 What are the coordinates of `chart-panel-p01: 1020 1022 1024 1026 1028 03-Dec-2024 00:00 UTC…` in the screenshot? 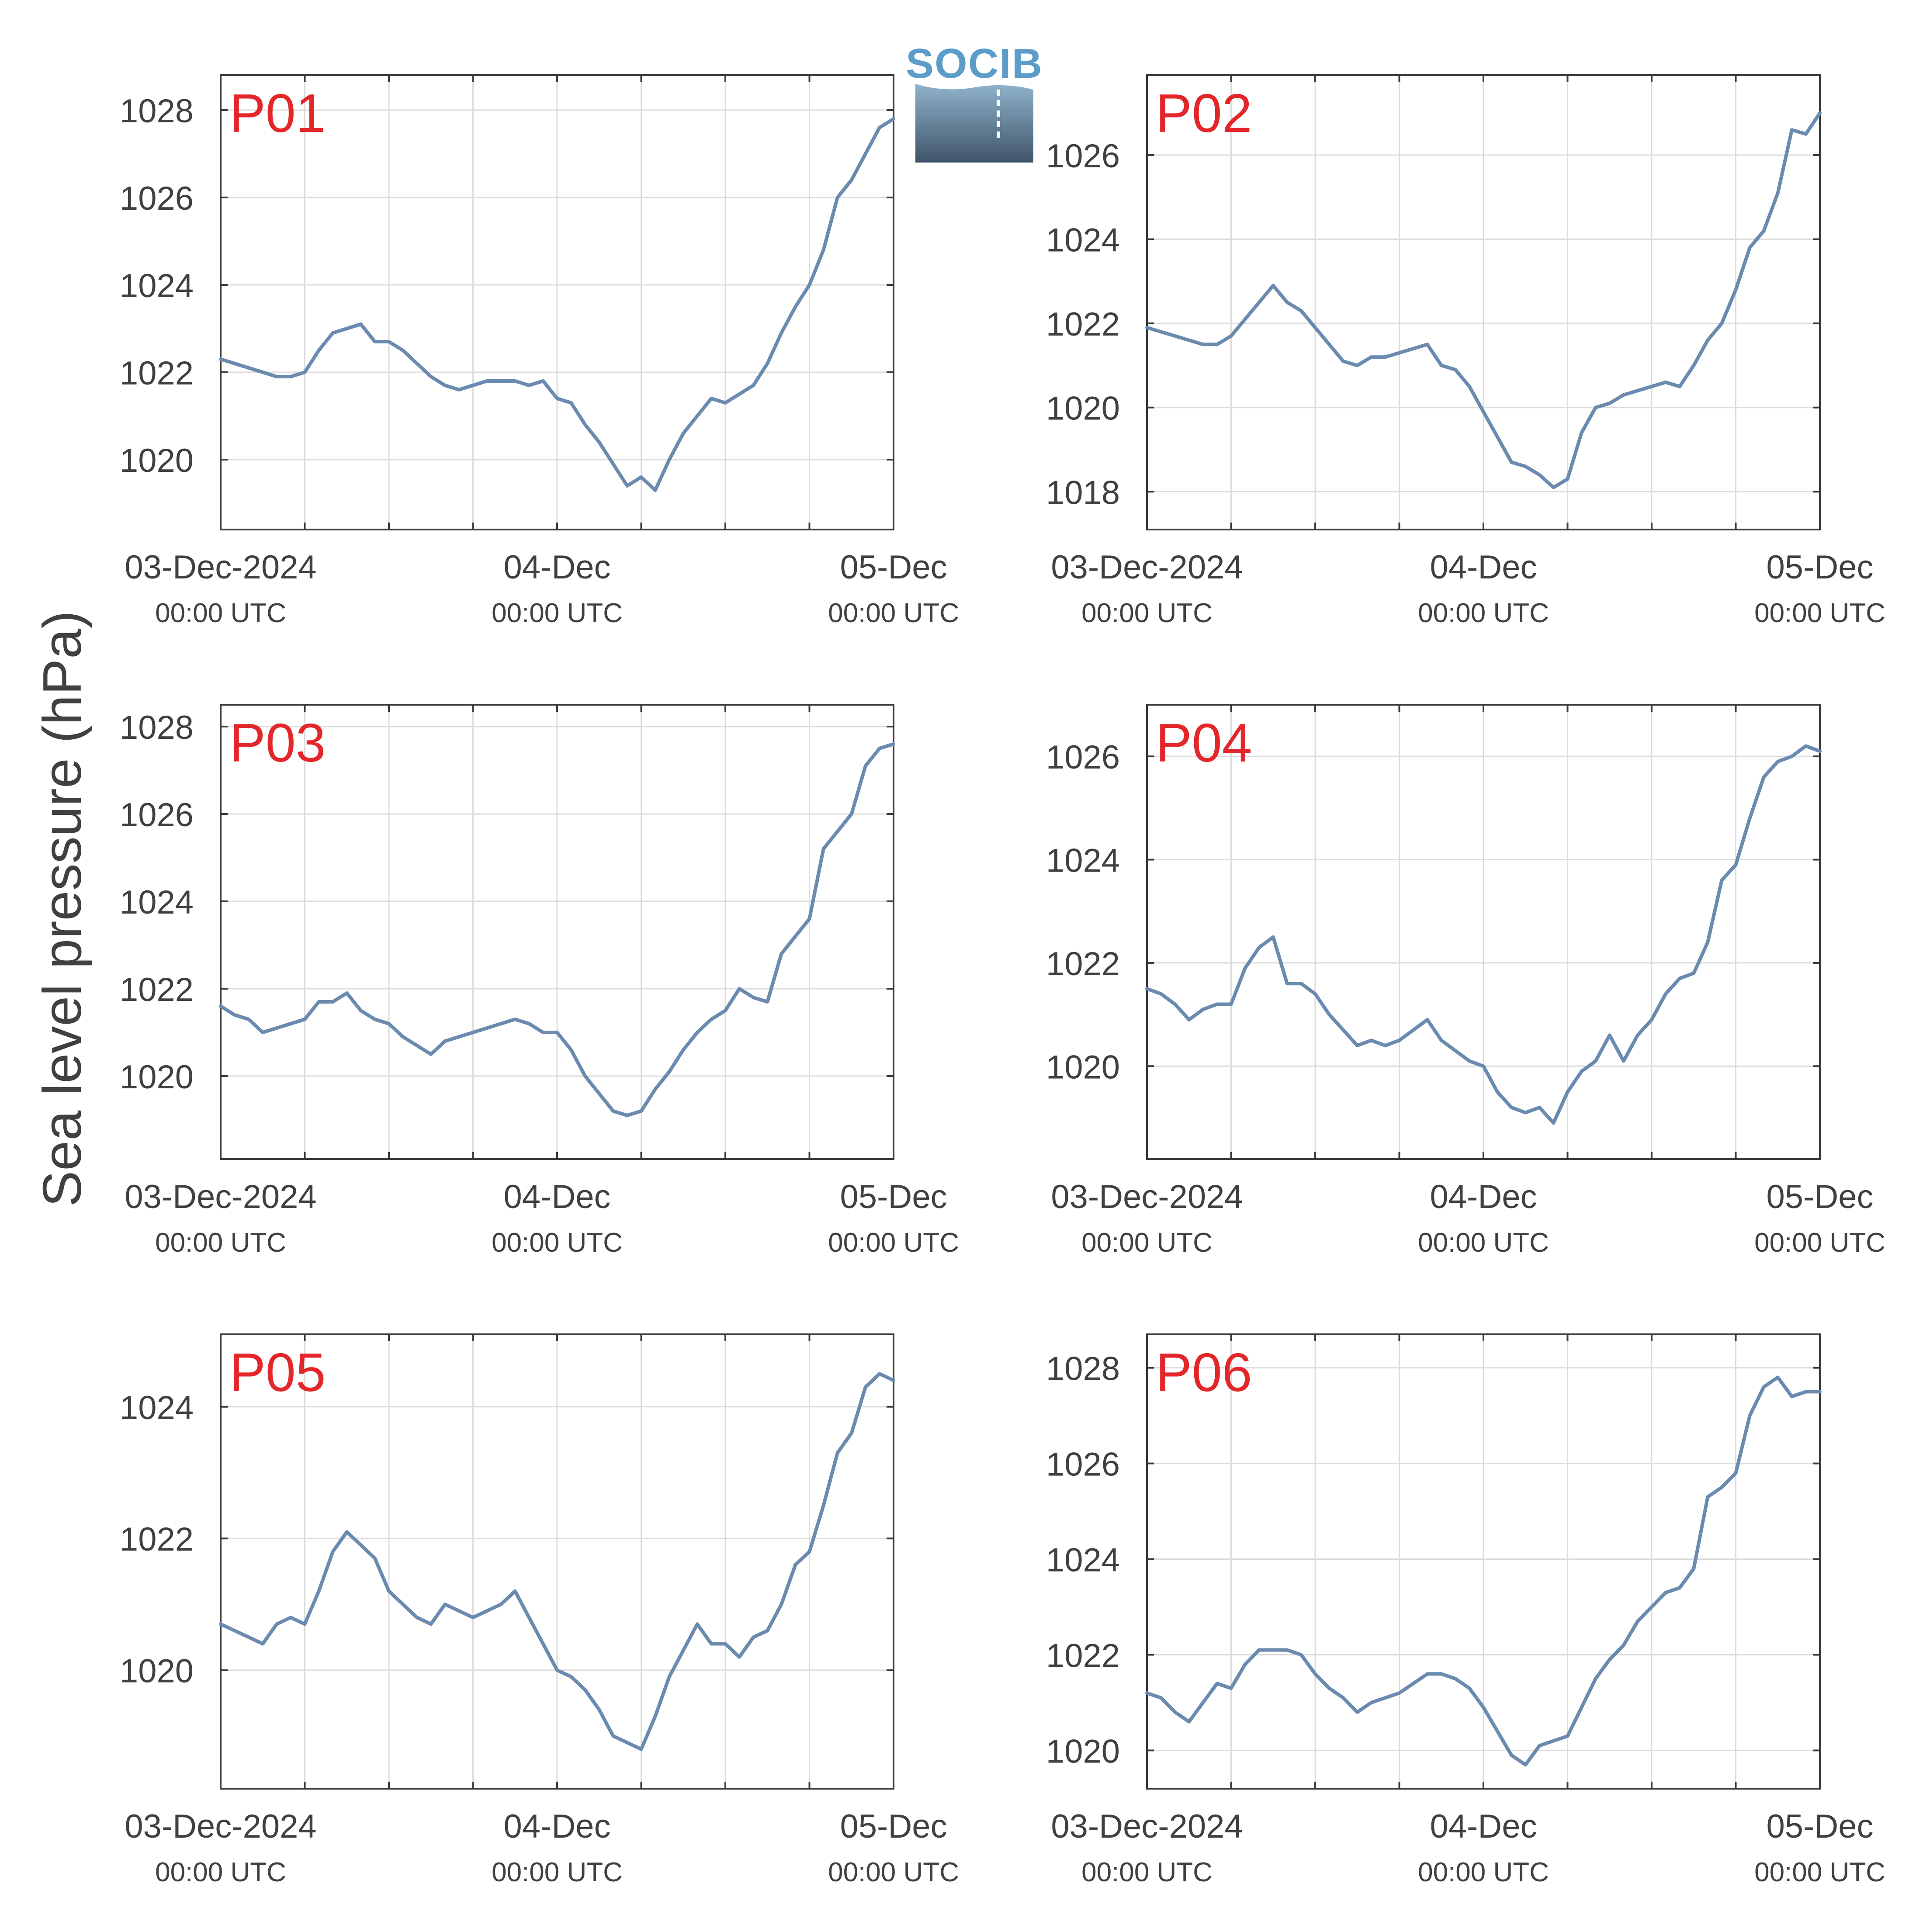 It's located at (539, 351).